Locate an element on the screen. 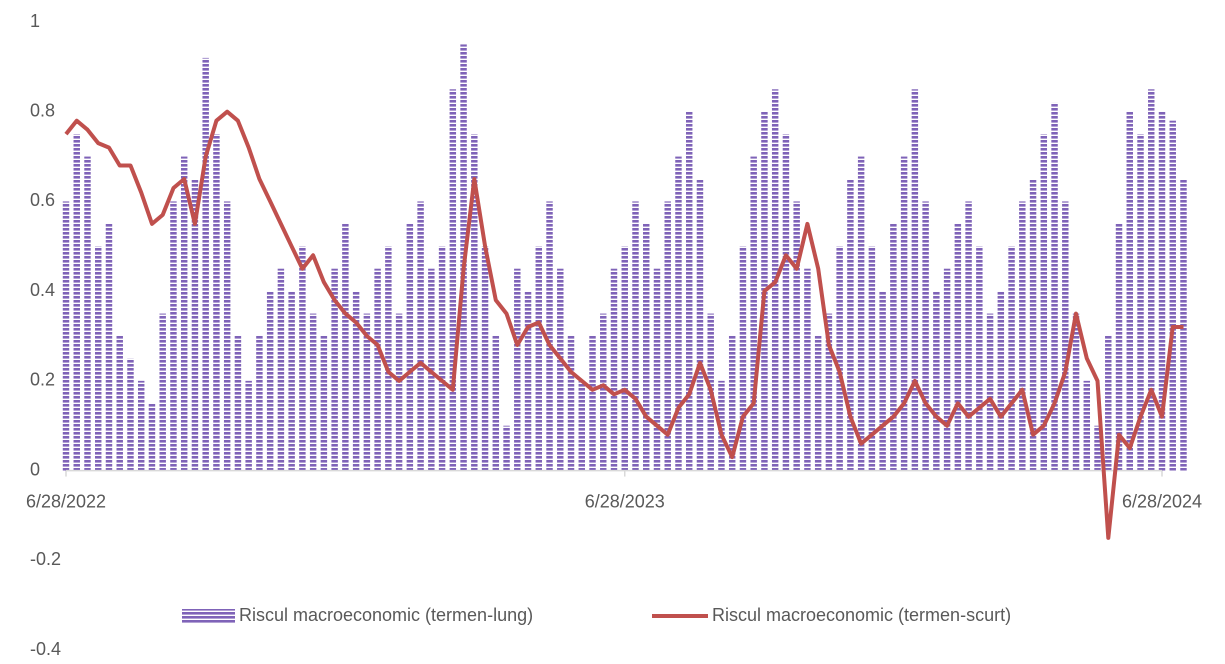 This screenshot has height=664, width=1225. y-tick-label: 0.6 is located at coordinates (42, 200).